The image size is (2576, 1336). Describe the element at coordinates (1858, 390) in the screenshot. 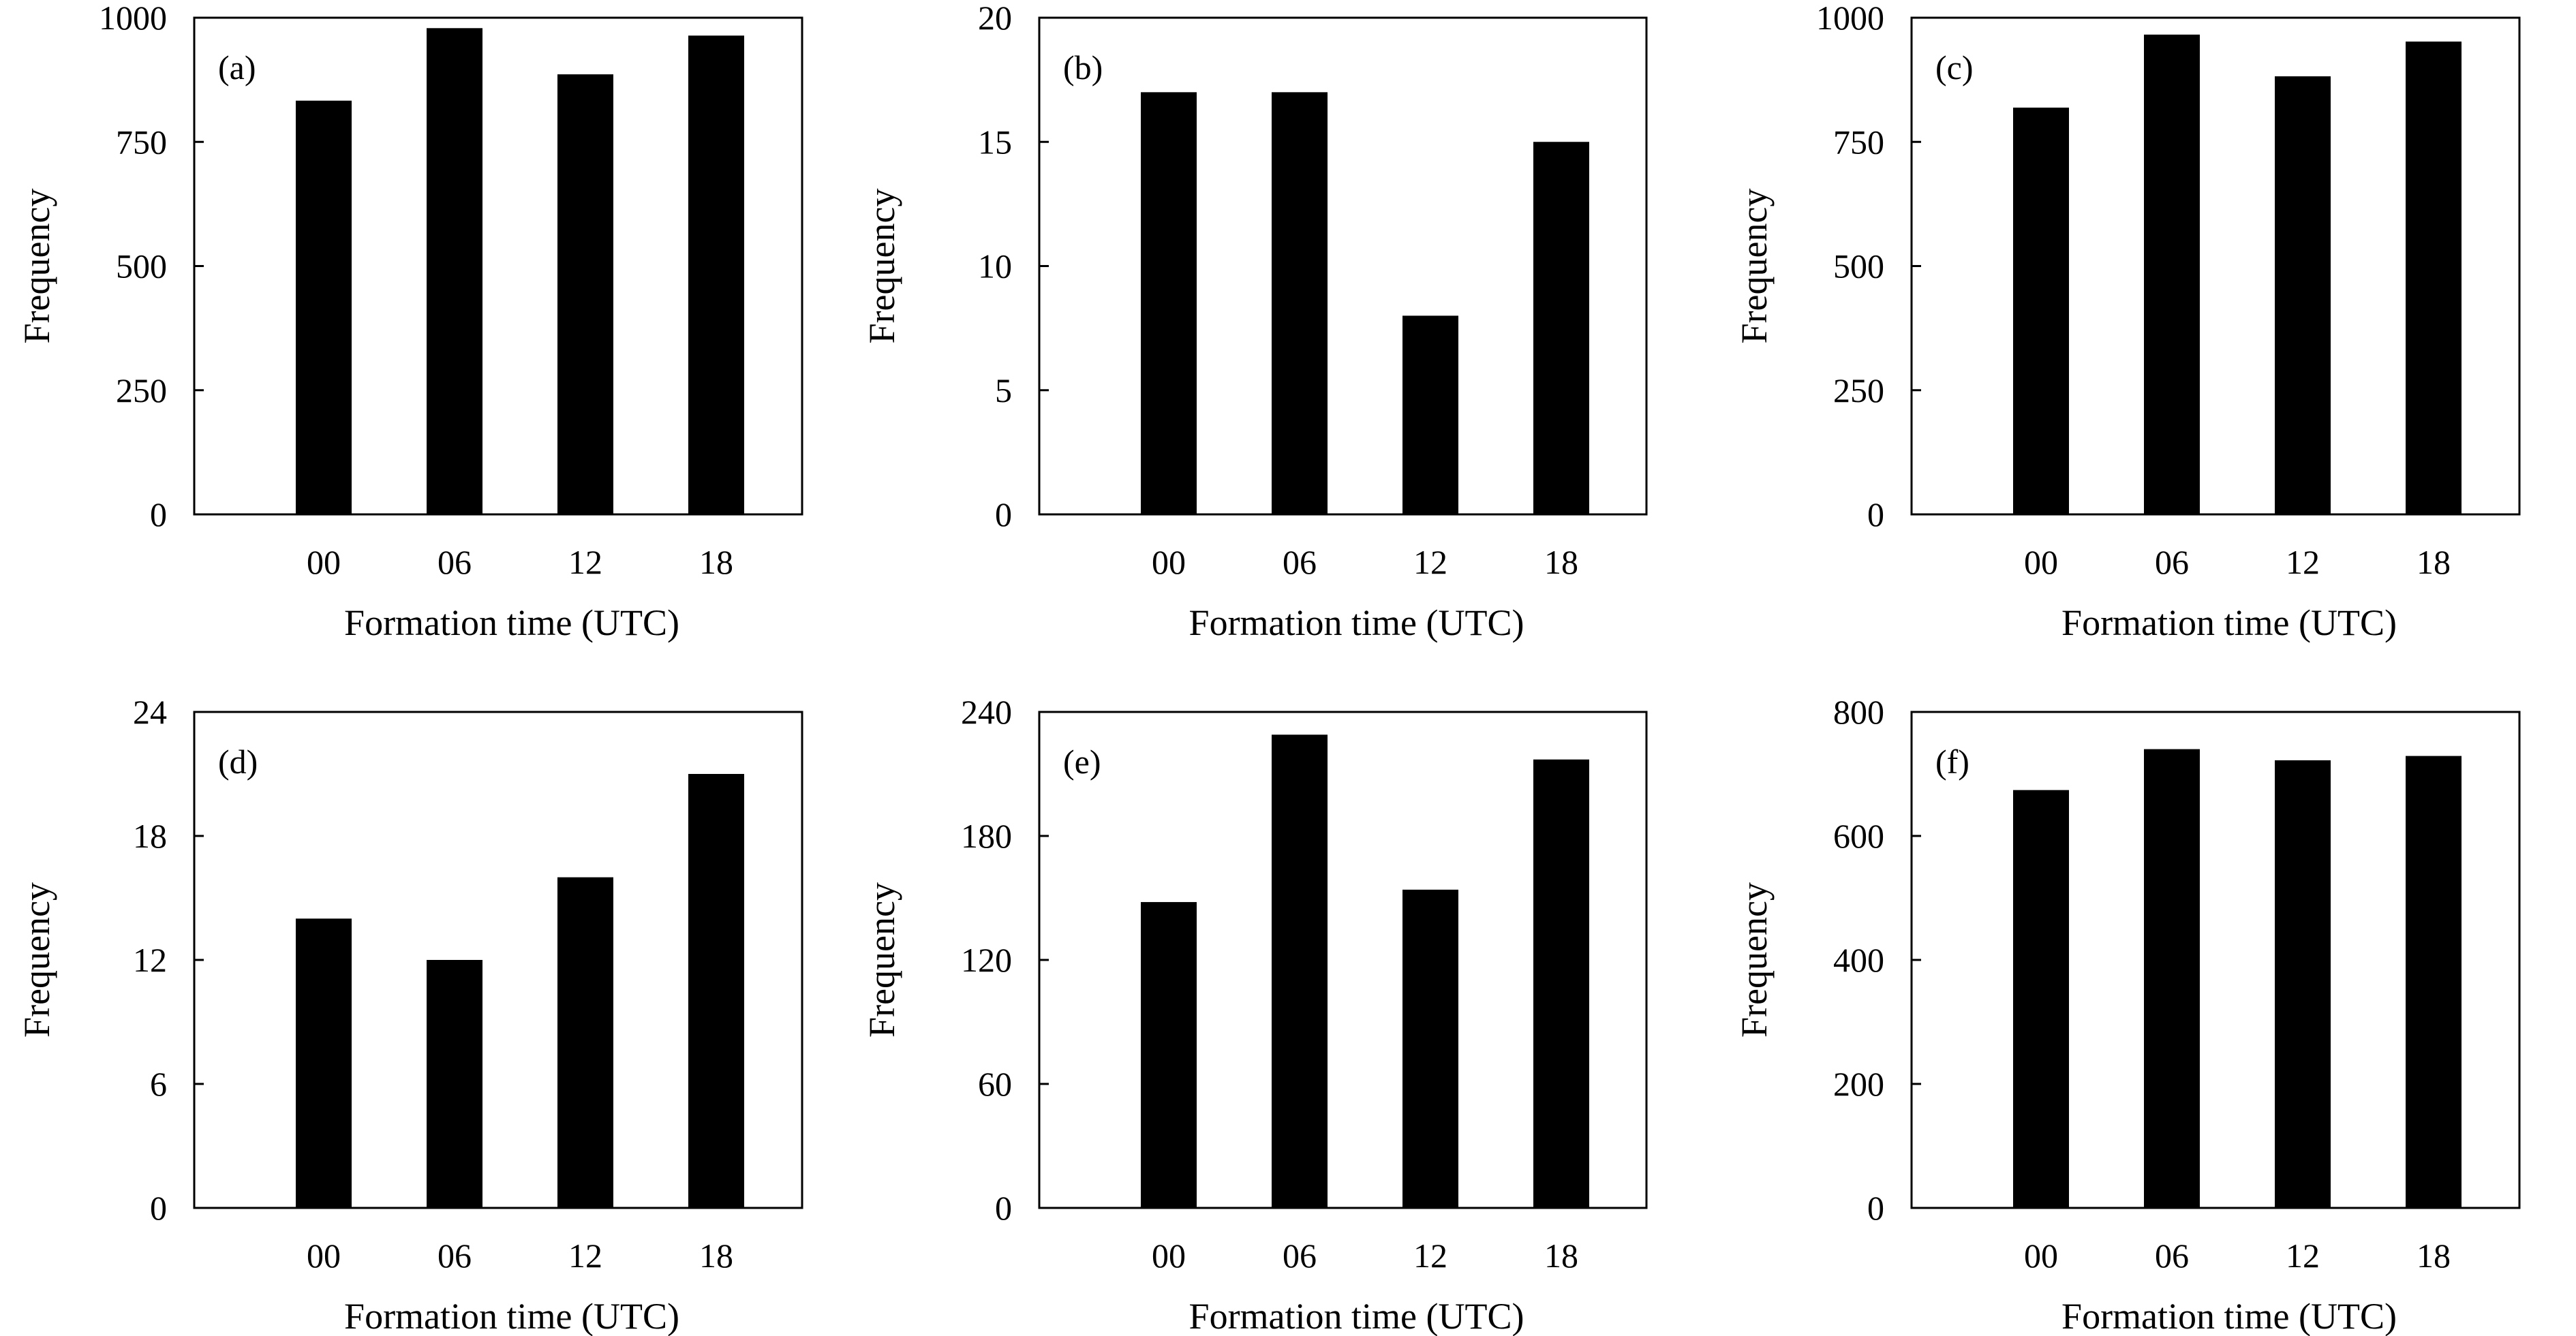

I see `y-tick-label-c: 250` at that location.